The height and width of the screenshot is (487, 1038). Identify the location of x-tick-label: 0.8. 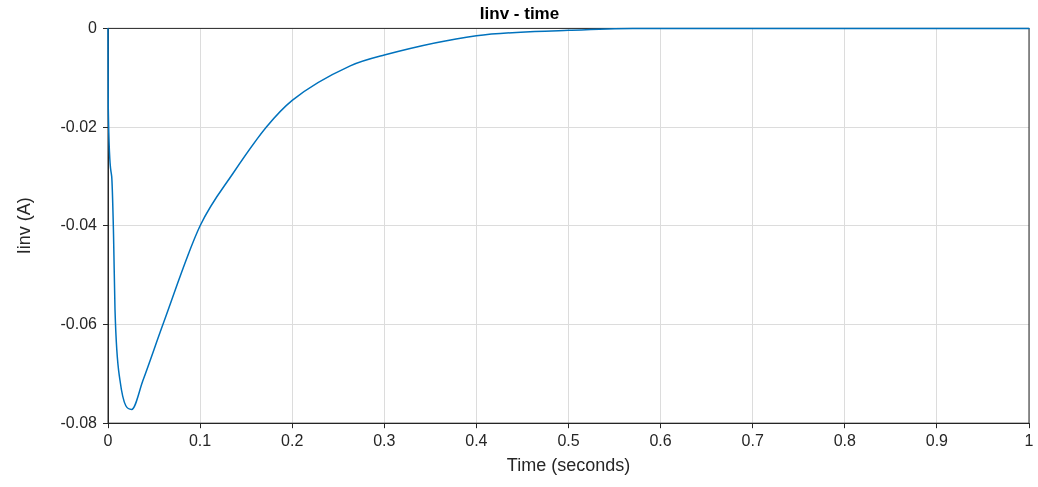
(845, 441).